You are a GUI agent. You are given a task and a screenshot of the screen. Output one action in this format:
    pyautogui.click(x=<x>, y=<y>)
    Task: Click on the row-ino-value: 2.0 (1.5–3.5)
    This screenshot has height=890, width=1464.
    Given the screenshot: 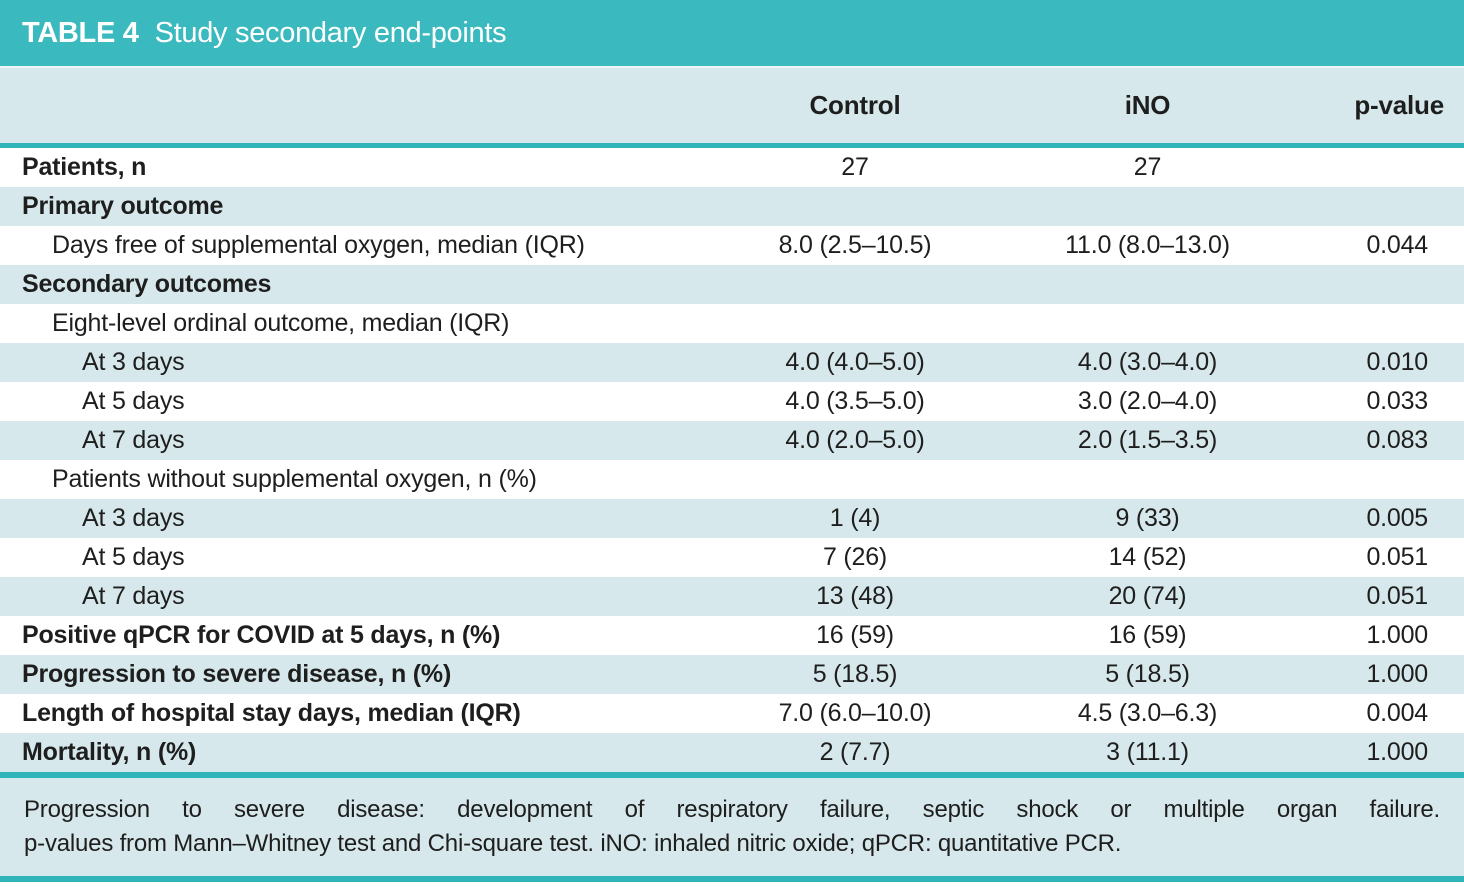 What is the action you would take?
    pyautogui.click(x=1147, y=440)
    